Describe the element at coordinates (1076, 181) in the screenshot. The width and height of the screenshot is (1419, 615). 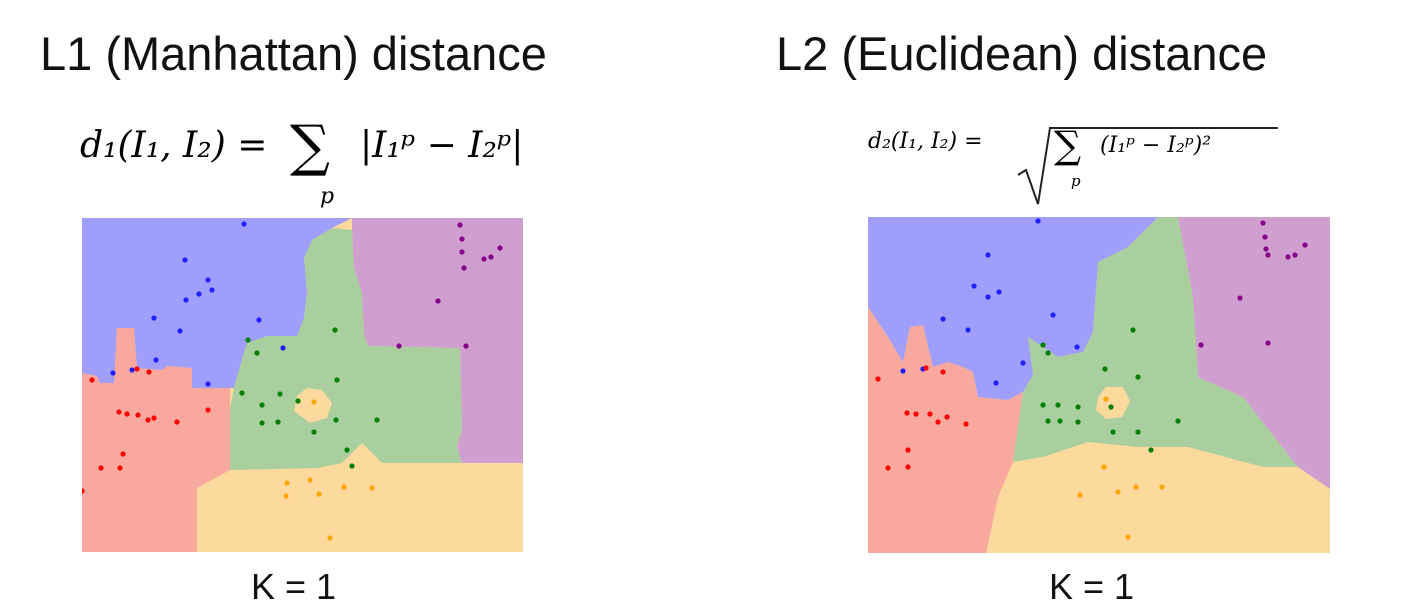
I see `formula-l2-sum-subscript: p` at that location.